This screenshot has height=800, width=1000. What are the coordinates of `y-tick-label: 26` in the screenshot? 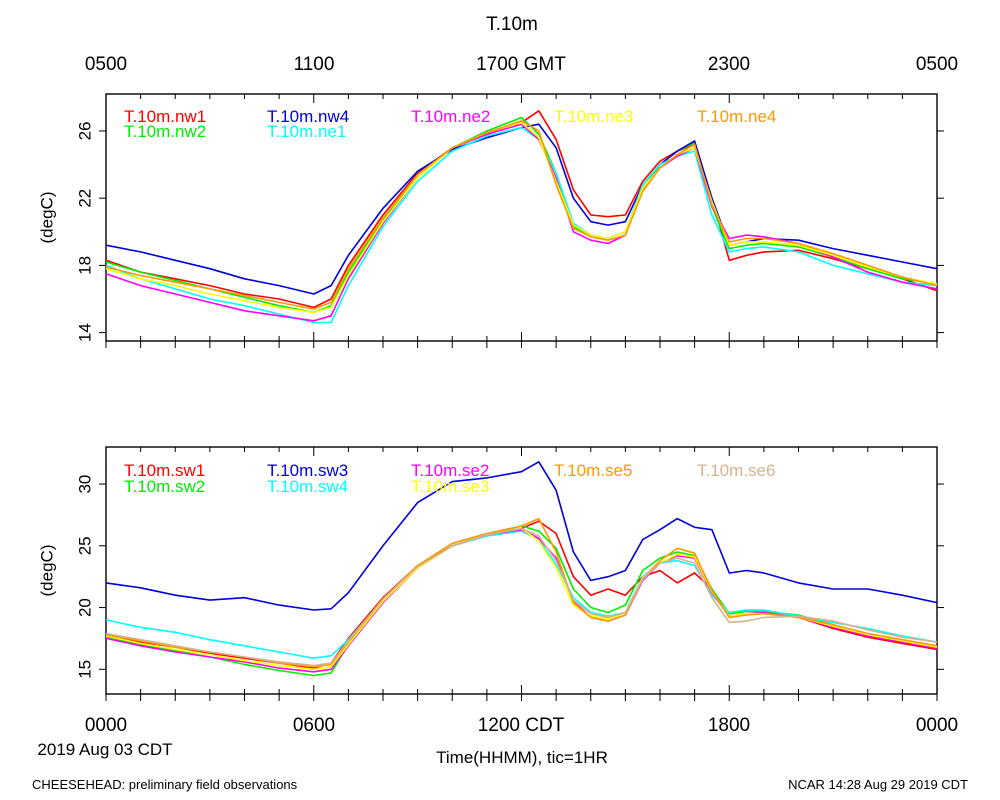 It's located at (84, 131).